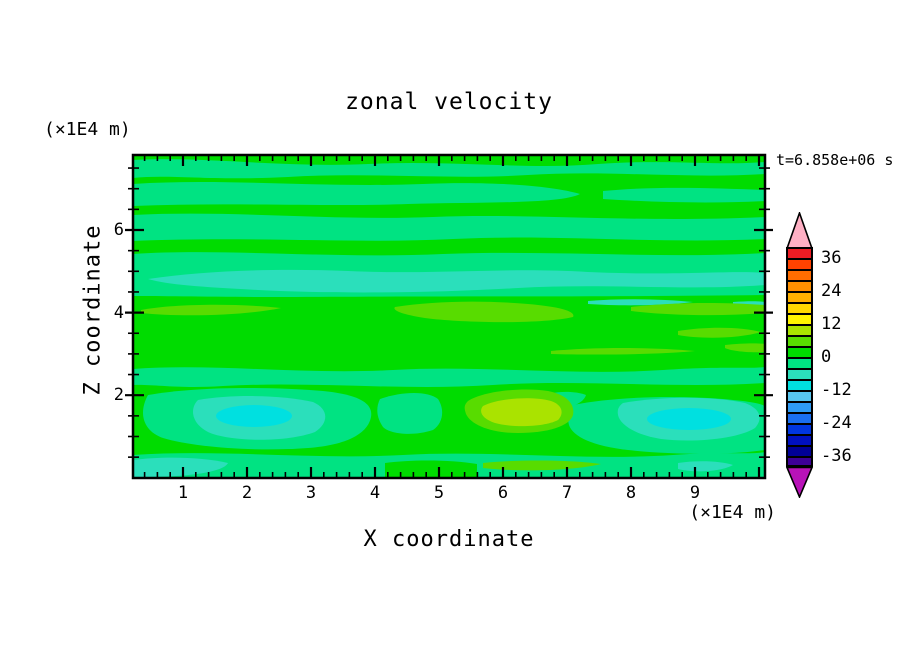  Describe the element at coordinates (118, 313) in the screenshot. I see `y-tick-label: 4` at that location.